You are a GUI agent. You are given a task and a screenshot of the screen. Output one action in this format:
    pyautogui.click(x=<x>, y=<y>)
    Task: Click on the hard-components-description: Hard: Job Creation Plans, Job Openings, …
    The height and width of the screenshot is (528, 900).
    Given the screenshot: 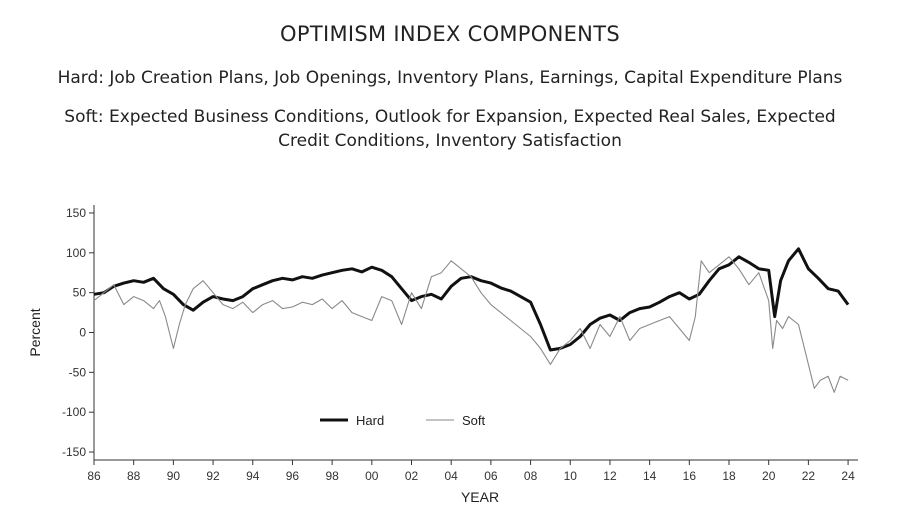 What is the action you would take?
    pyautogui.click(x=450, y=78)
    